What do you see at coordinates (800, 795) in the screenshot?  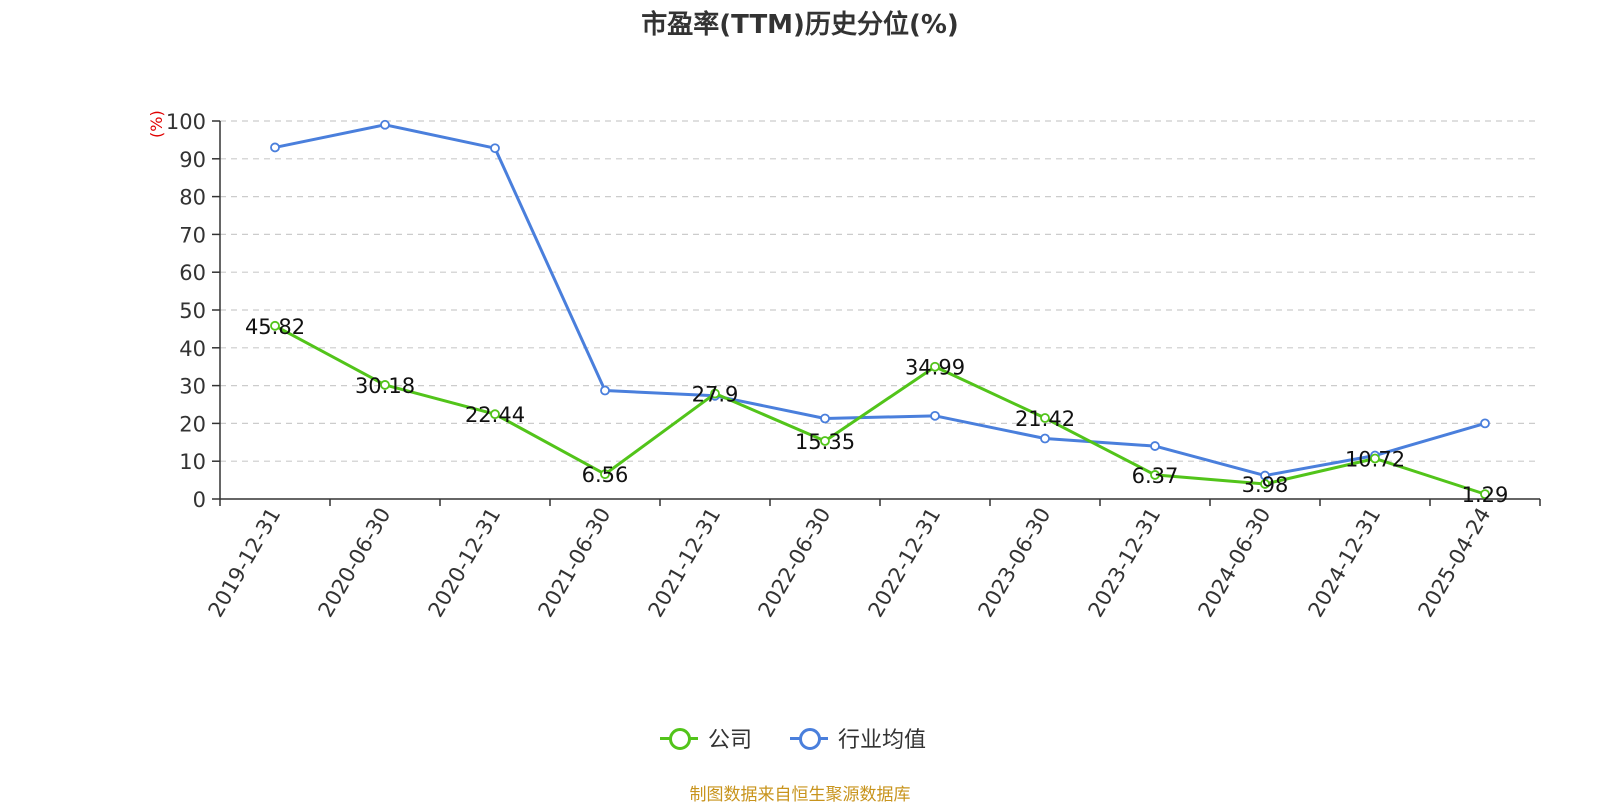 I see `data-source-note: 制图数据来自恒生聚源数据库` at bounding box center [800, 795].